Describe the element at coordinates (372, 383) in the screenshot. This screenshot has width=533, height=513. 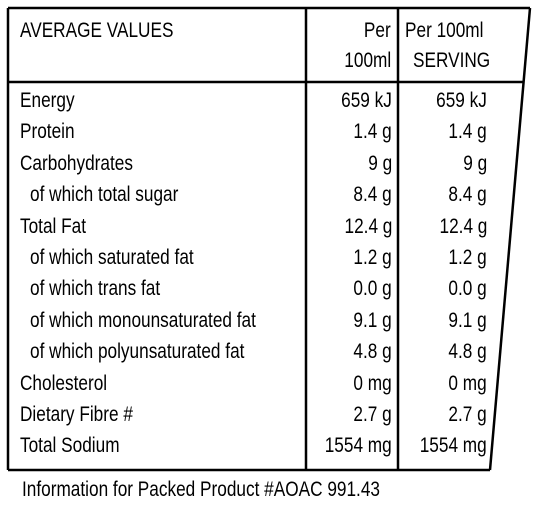
I see `per-100ml-value: 0 mg` at that location.